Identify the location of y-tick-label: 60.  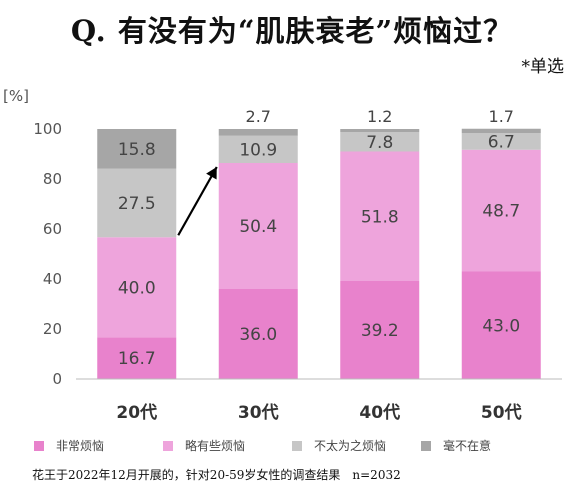
(52, 229).